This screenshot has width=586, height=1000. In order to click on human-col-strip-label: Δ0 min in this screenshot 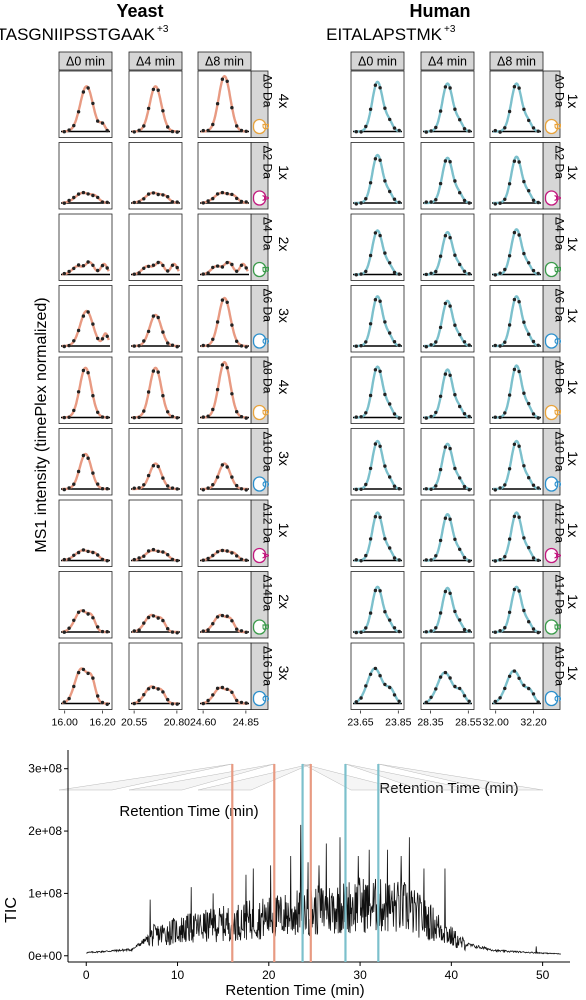, I will do `click(377, 62)`.